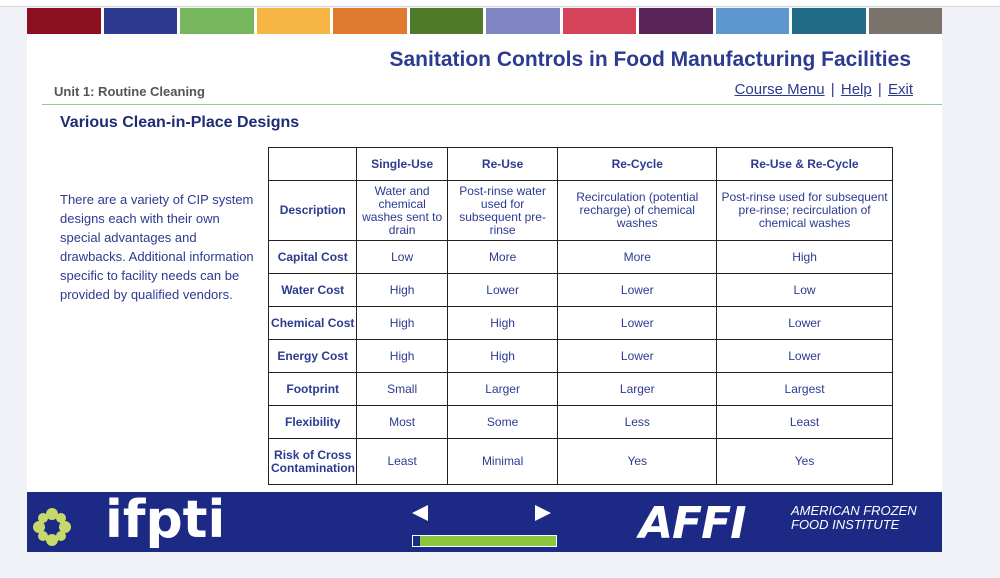 Image resolution: width=1000 pixels, height=578 pixels. I want to click on table-cell: Most, so click(402, 422).